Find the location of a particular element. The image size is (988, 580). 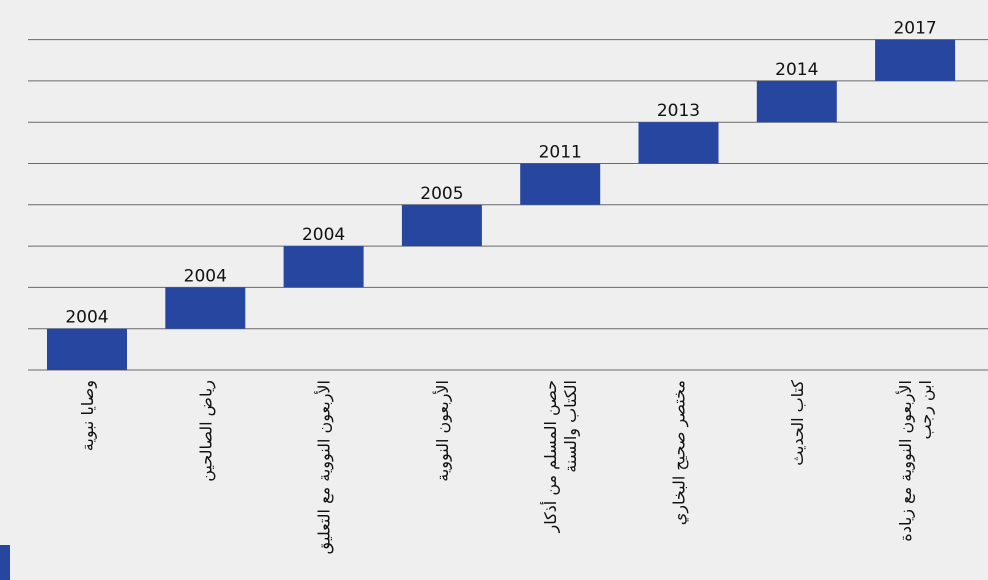

category-label: رياض الصالحين is located at coordinates (206, 431).